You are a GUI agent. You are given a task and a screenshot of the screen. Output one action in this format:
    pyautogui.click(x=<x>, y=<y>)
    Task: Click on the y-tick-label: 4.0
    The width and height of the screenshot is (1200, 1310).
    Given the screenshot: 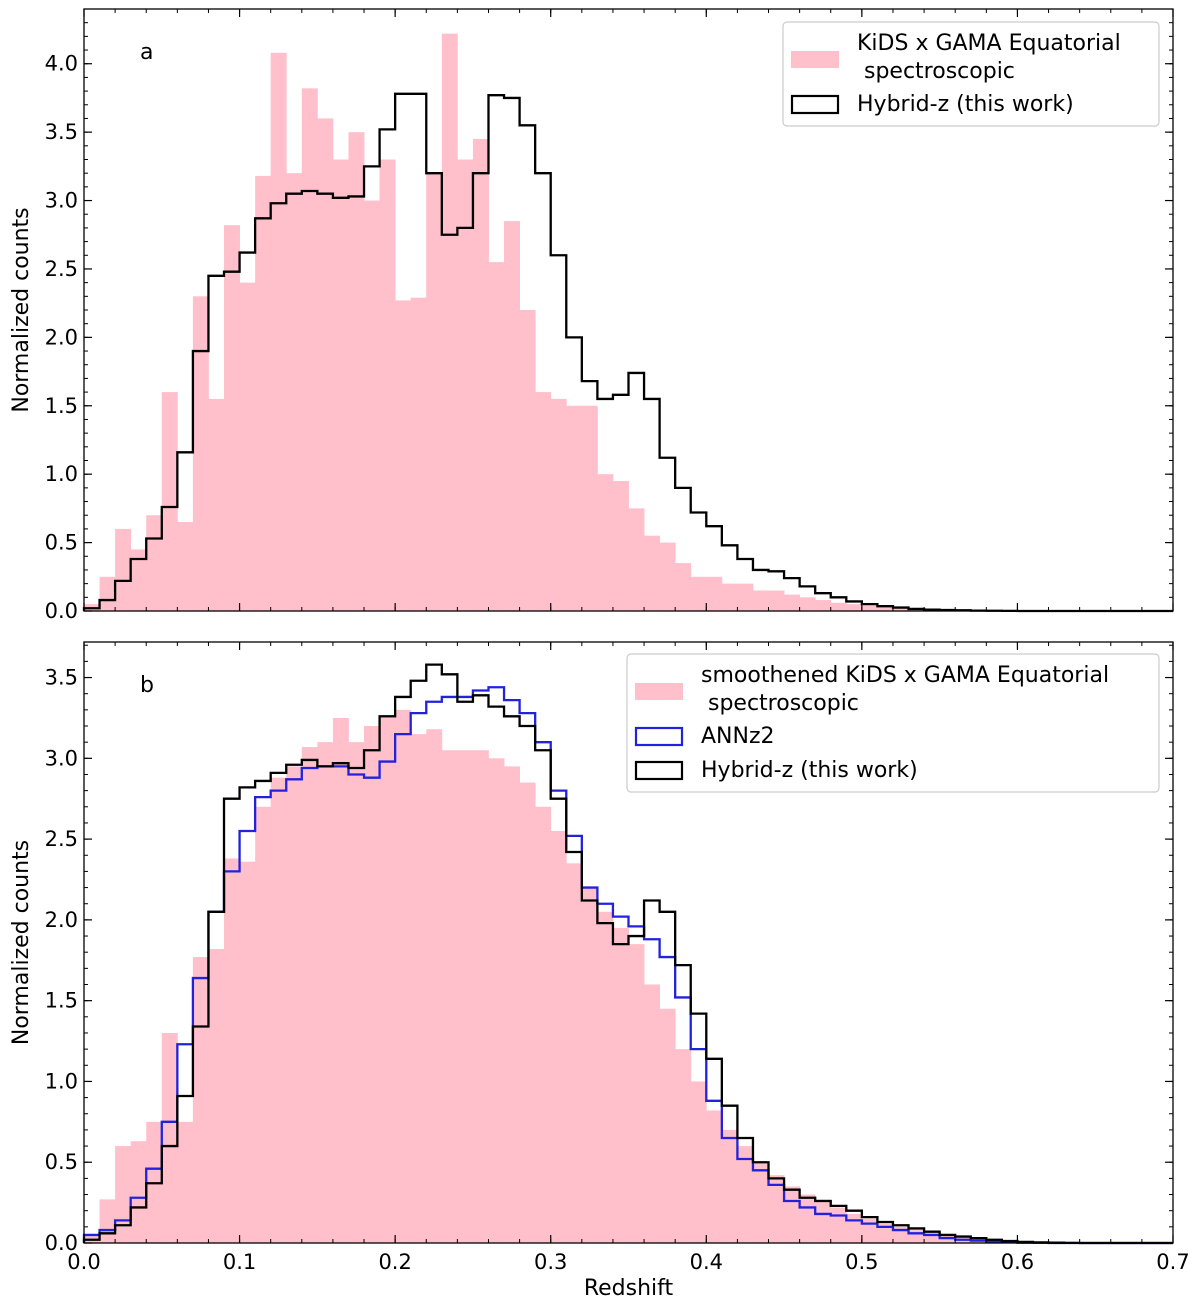 What is the action you would take?
    pyautogui.click(x=61, y=64)
    